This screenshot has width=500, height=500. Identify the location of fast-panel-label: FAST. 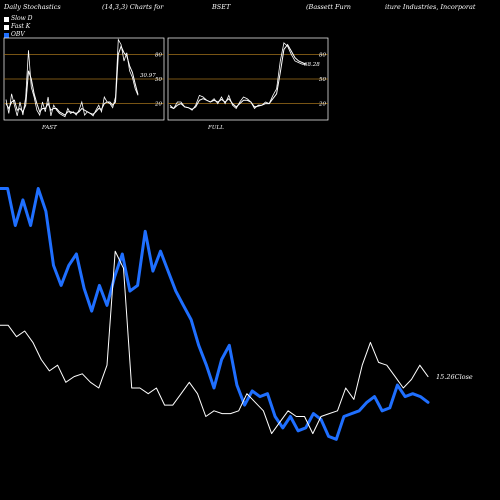
(49, 128).